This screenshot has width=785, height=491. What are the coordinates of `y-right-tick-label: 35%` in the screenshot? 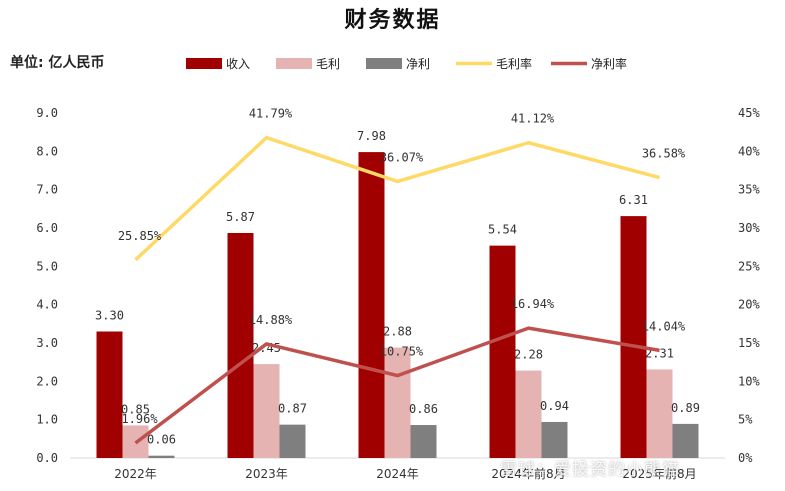 It's located at (749, 190).